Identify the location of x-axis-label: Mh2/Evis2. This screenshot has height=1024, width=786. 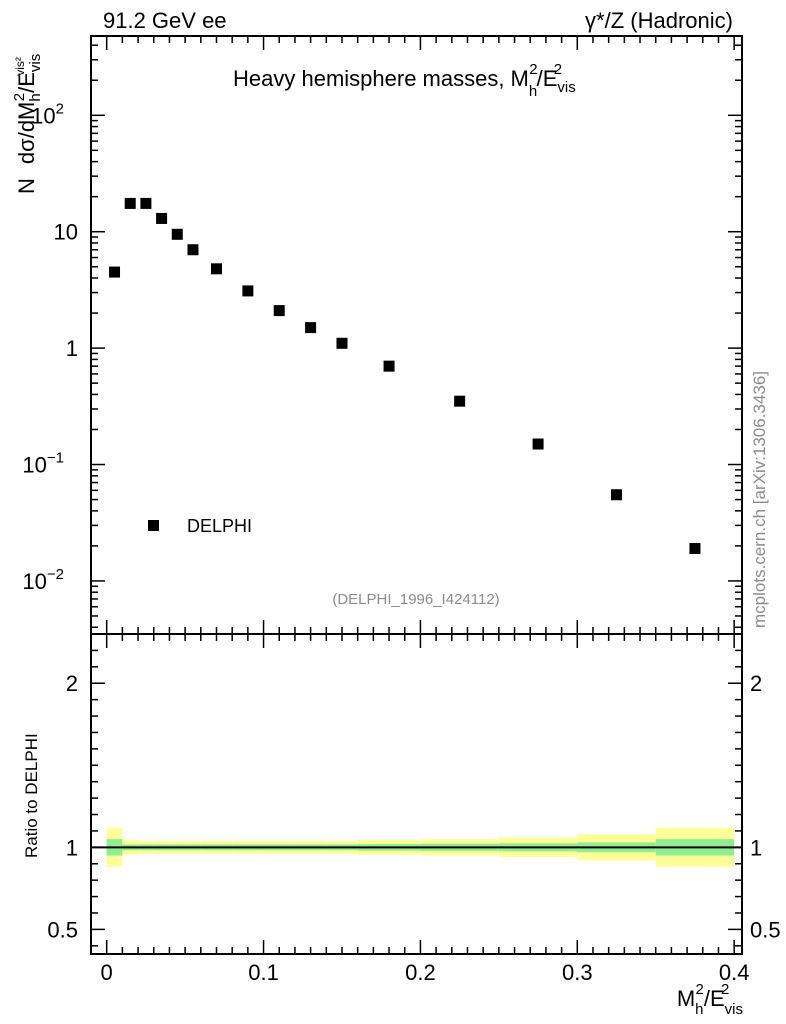
(710, 999).